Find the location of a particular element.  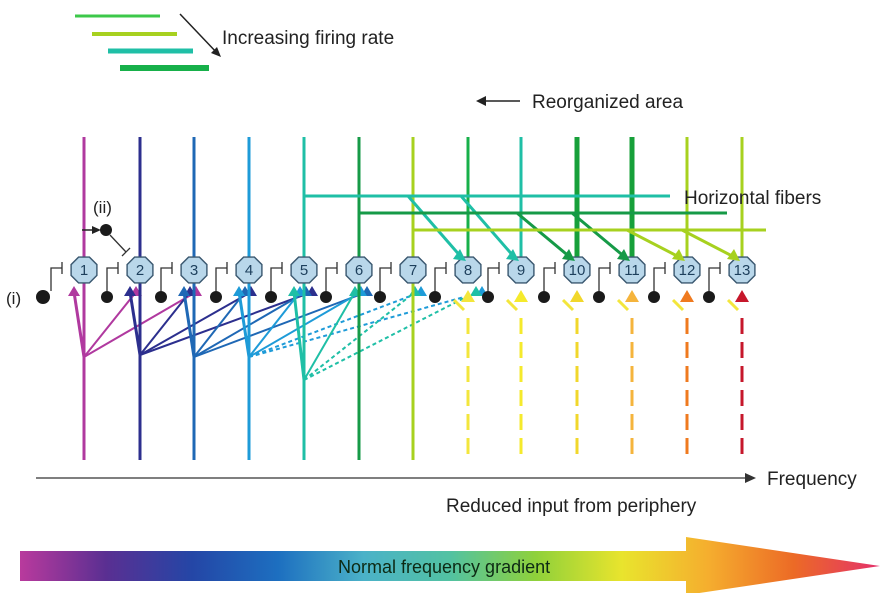

neuron-column: 13 is located at coordinates (729, 298).